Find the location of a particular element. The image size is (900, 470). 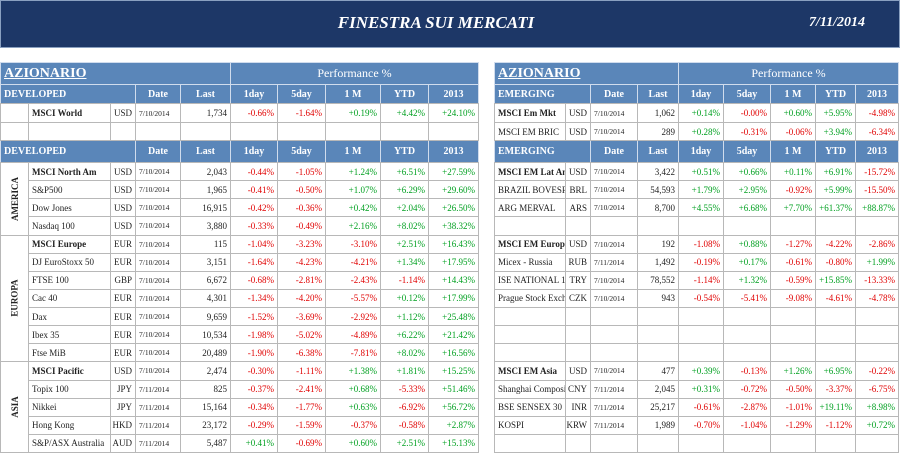

perf-1day: -1.64% is located at coordinates (254, 262).